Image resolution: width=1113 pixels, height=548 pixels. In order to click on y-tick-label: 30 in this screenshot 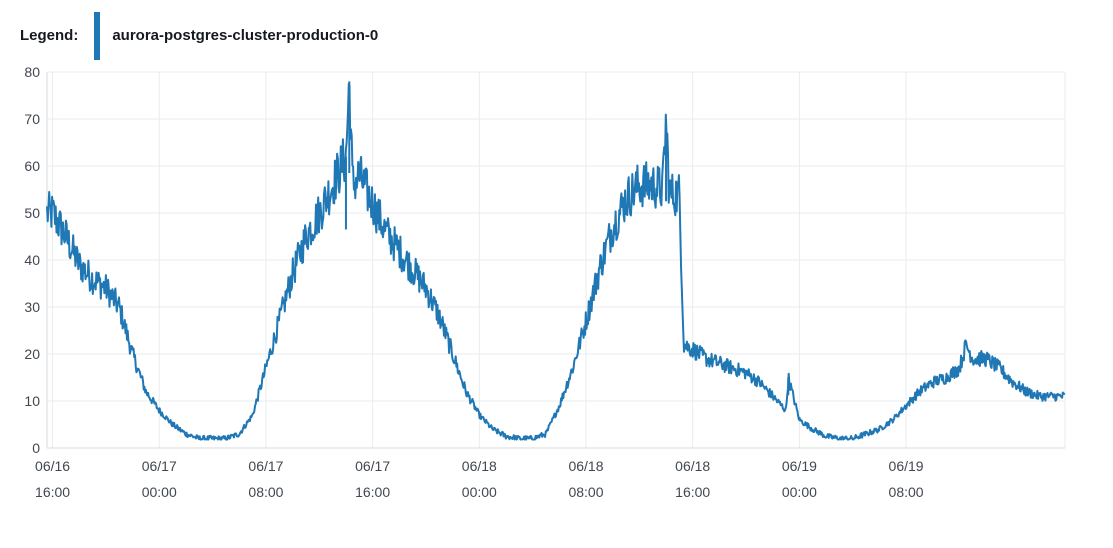, I will do `click(32, 307)`.